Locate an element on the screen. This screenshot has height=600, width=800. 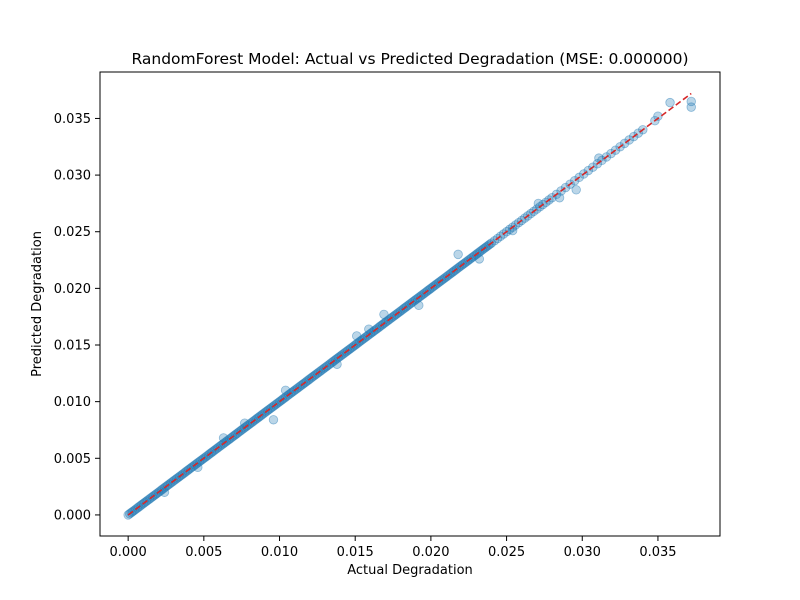
x-tick-label: 0.010 is located at coordinates (279, 552).